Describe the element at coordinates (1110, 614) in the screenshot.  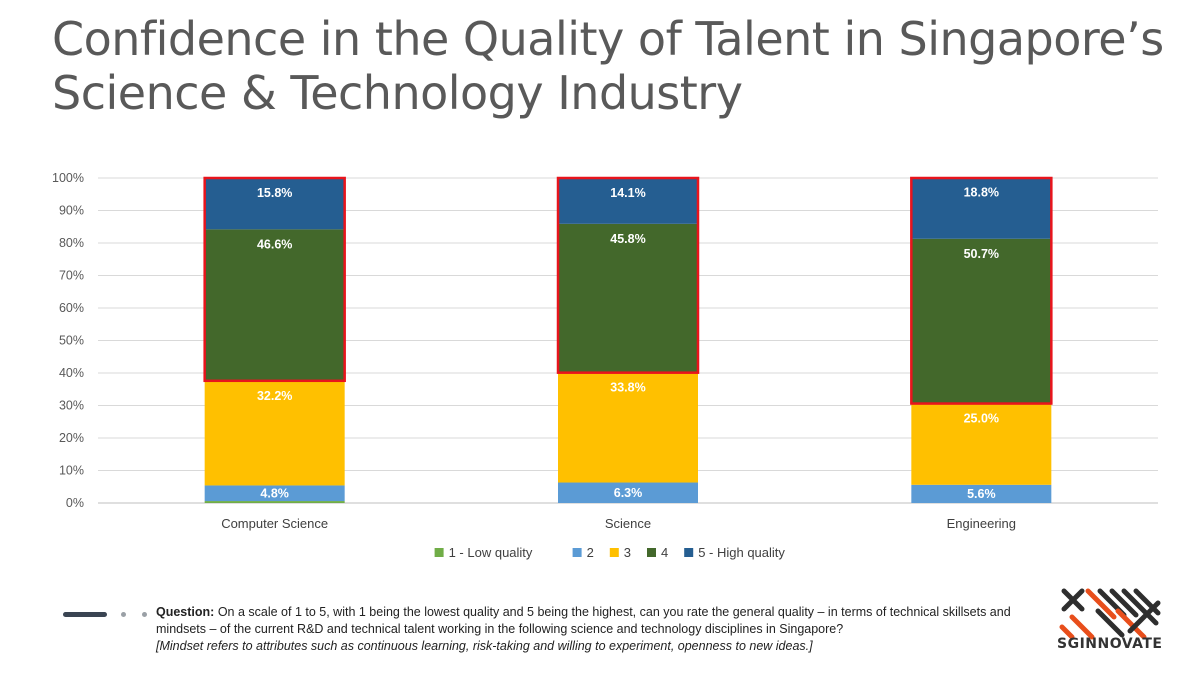
I see `sginnovate-logo` at that location.